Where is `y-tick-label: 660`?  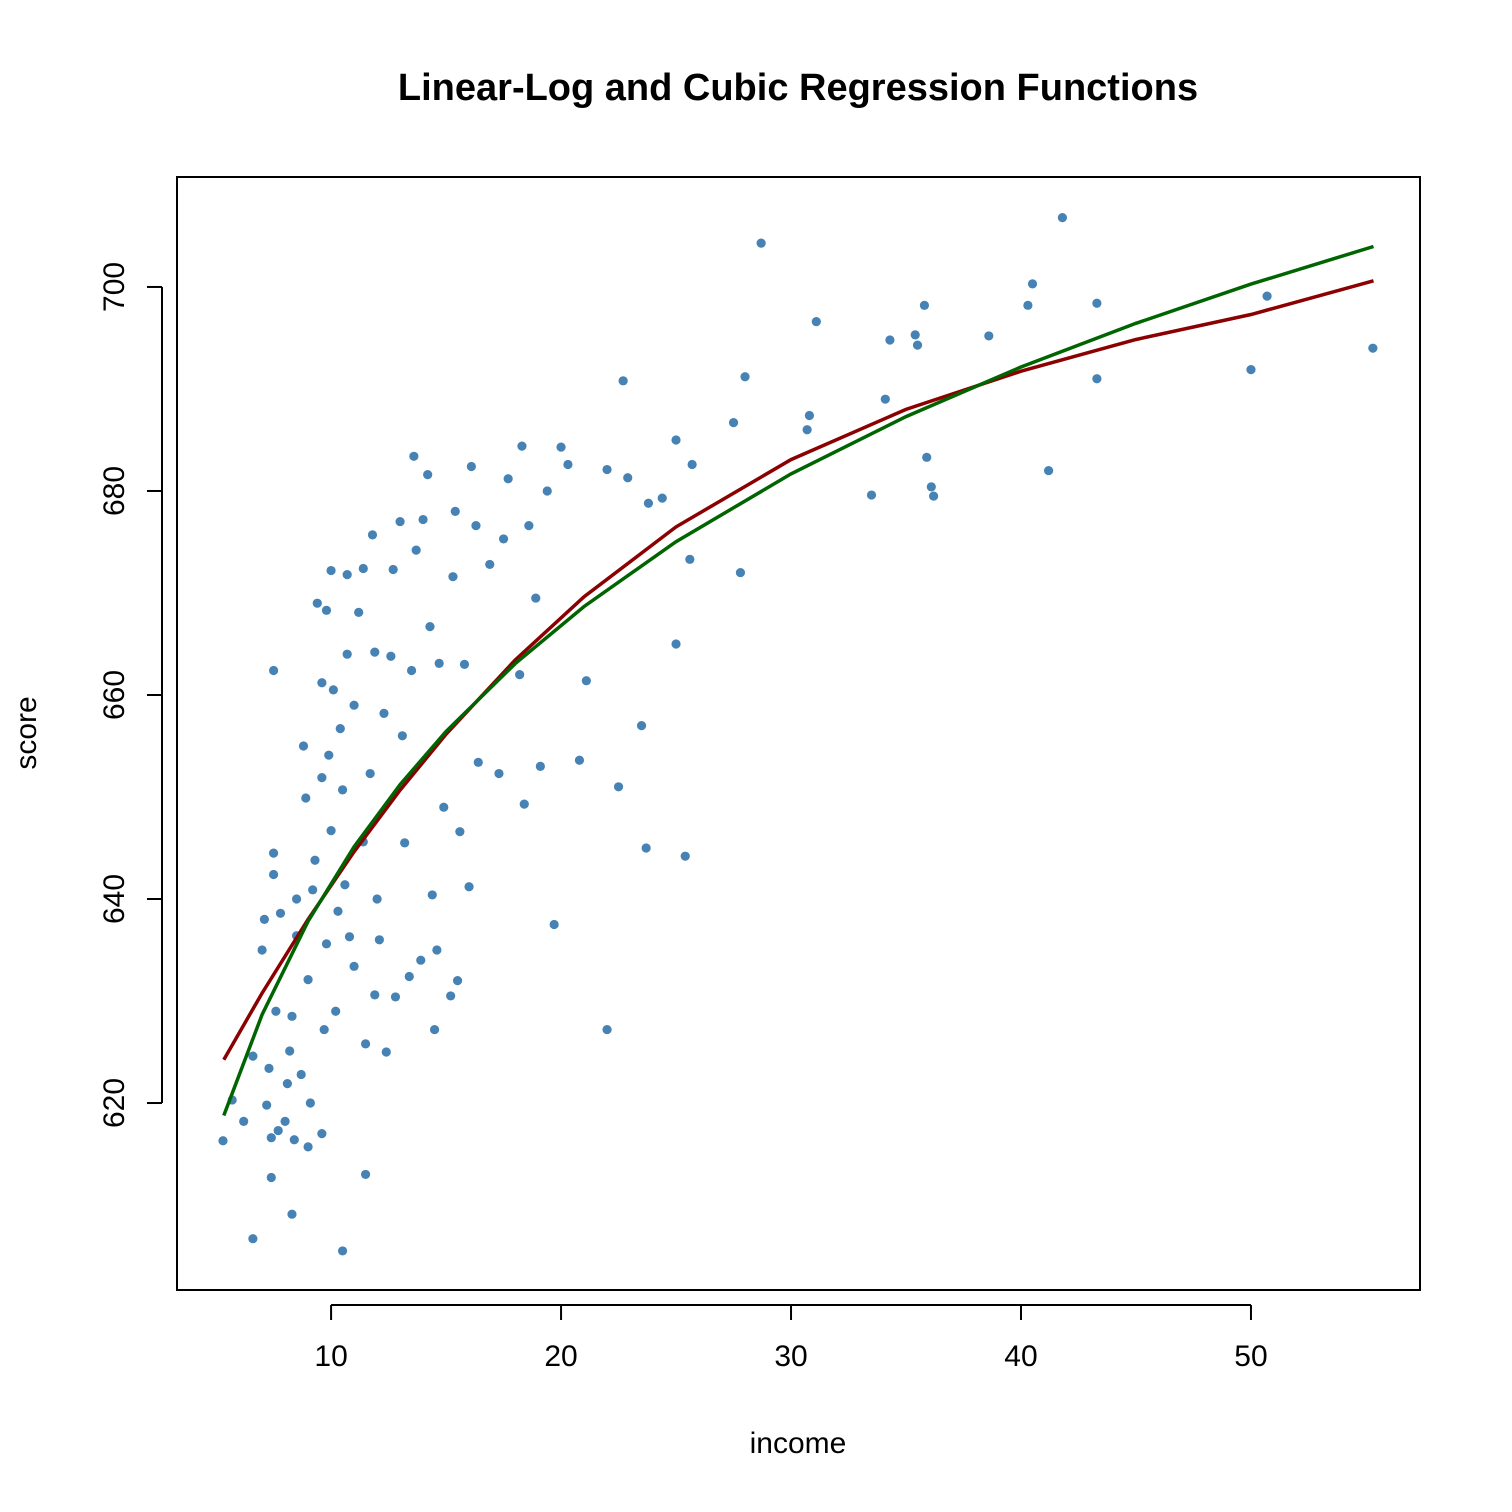 y-tick-label: 660 is located at coordinates (114, 695).